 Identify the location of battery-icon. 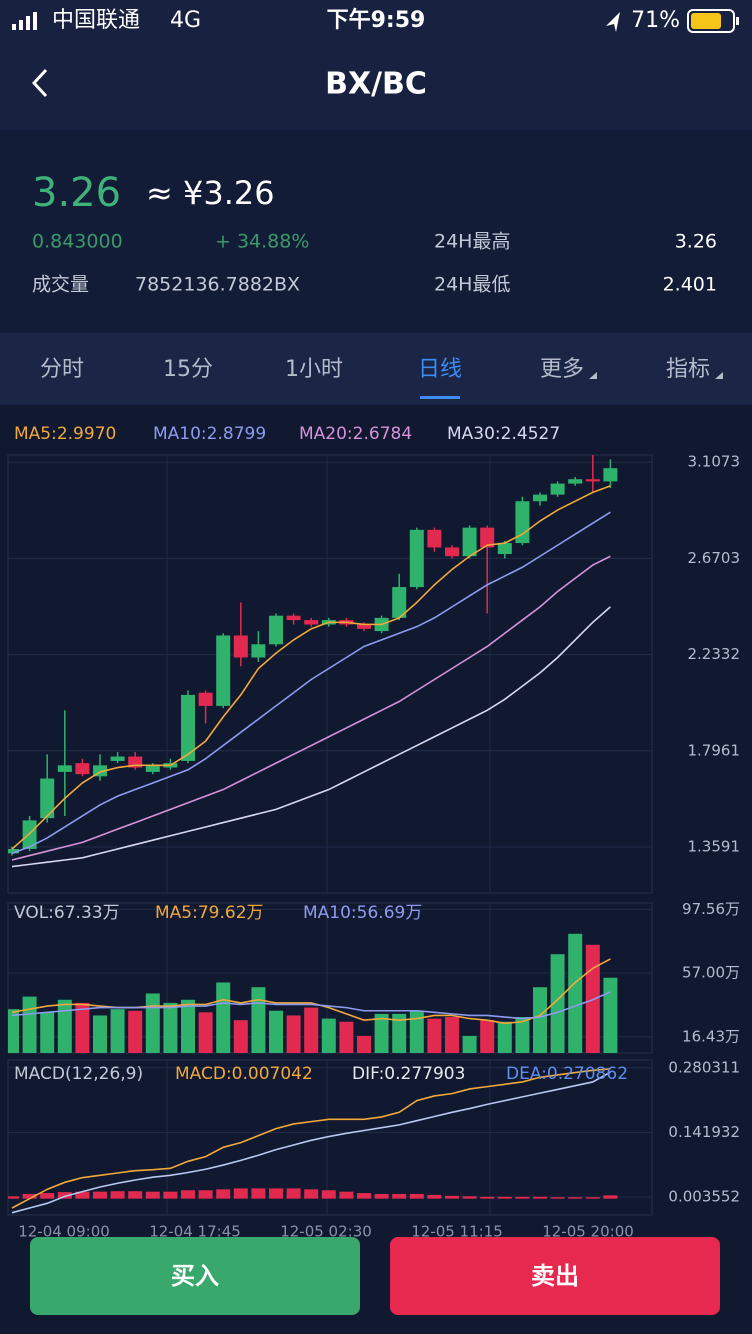
(713, 21).